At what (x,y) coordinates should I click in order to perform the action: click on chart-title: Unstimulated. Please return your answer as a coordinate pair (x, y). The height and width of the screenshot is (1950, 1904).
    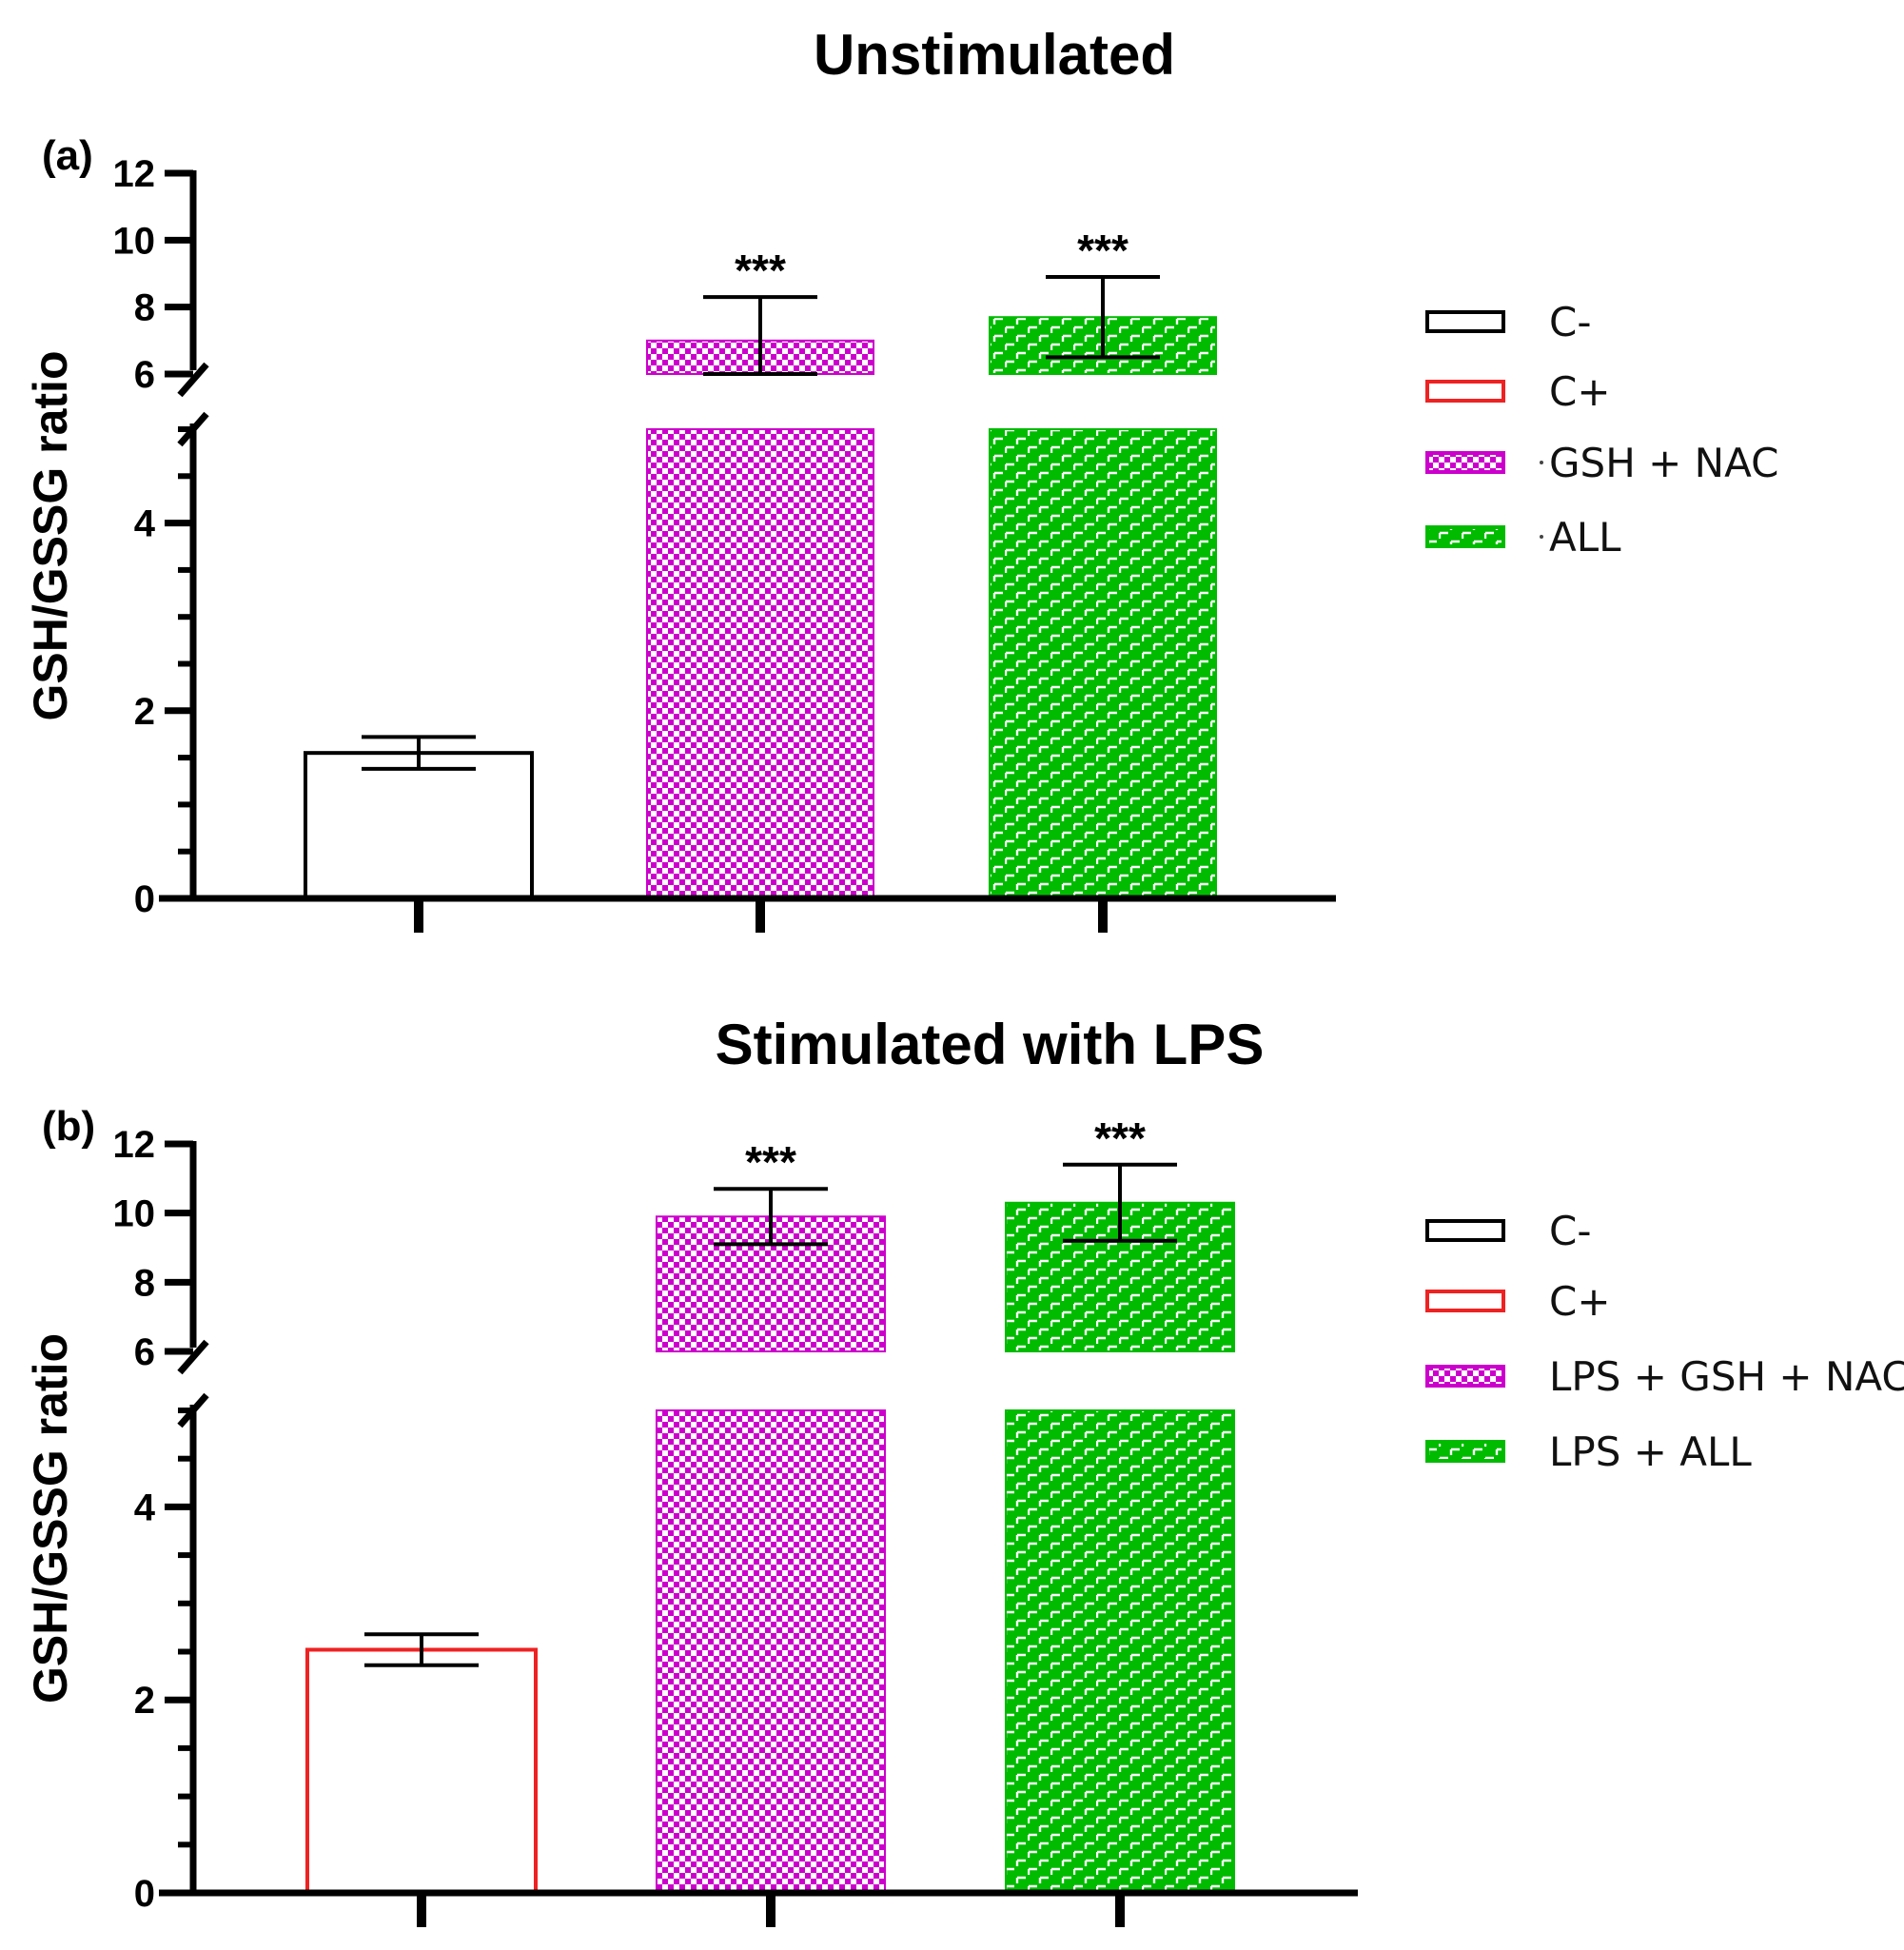
    Looking at the image, I should click on (995, 55).